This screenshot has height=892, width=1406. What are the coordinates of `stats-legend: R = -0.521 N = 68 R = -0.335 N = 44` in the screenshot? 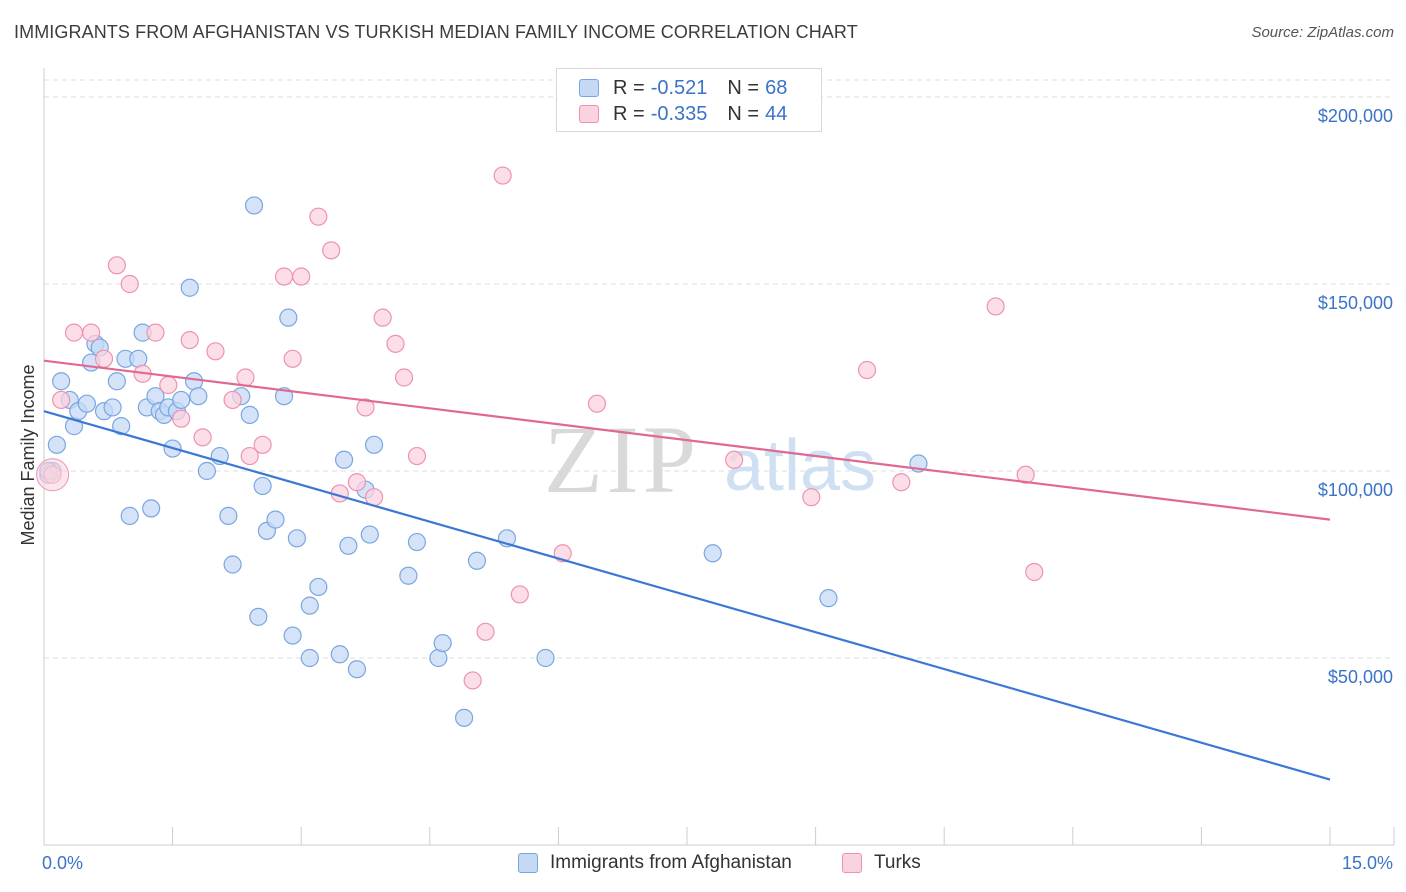 It's located at (689, 100).